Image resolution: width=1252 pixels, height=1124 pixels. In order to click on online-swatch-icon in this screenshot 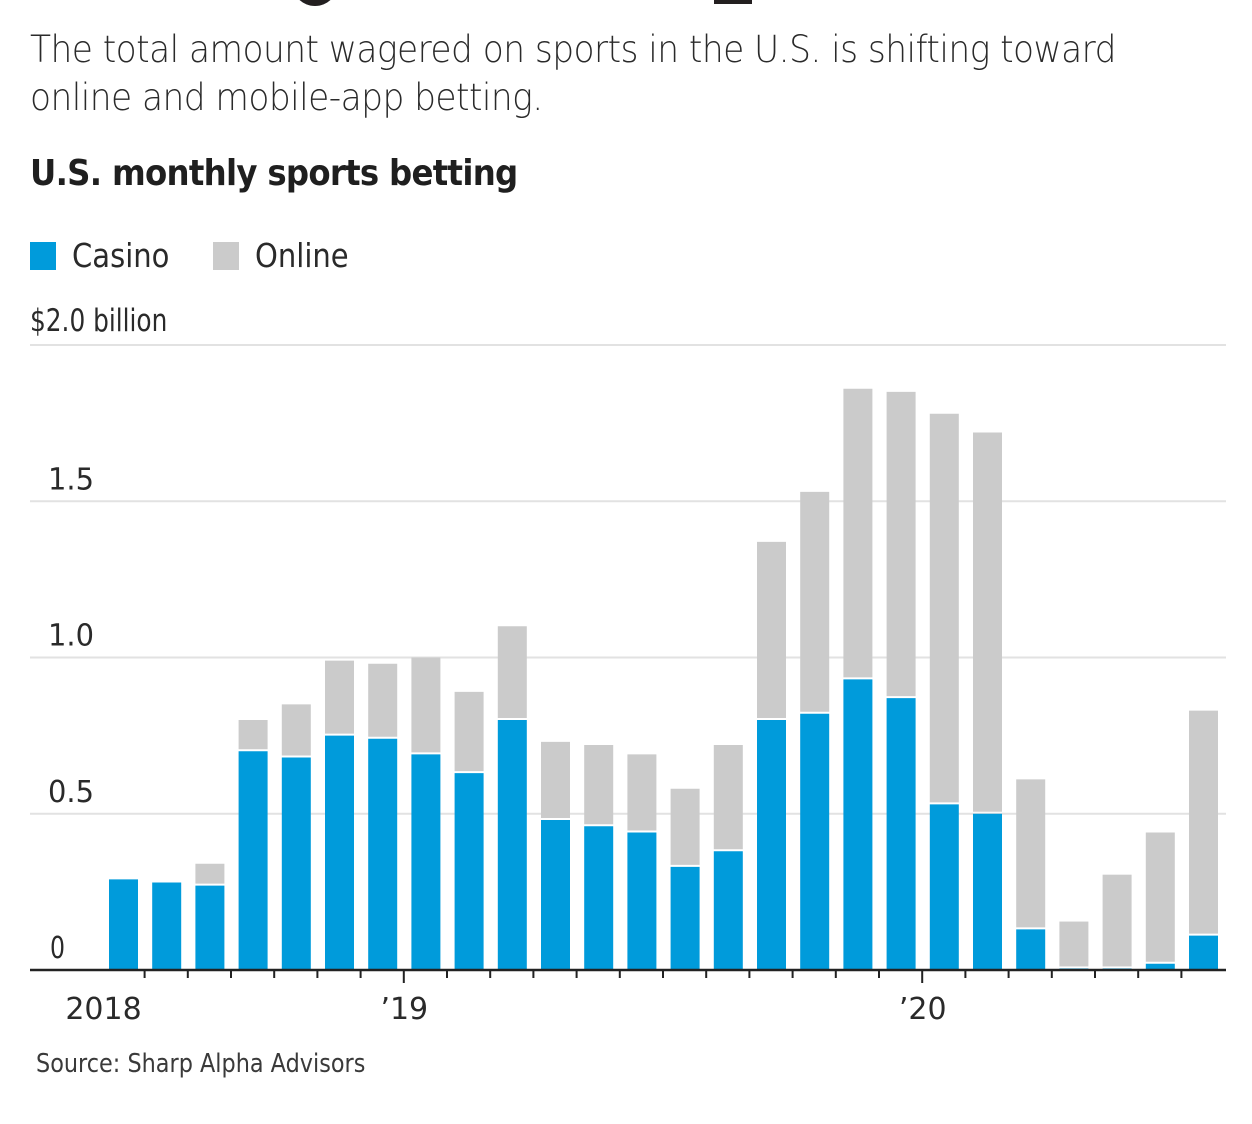, I will do `click(225, 255)`.